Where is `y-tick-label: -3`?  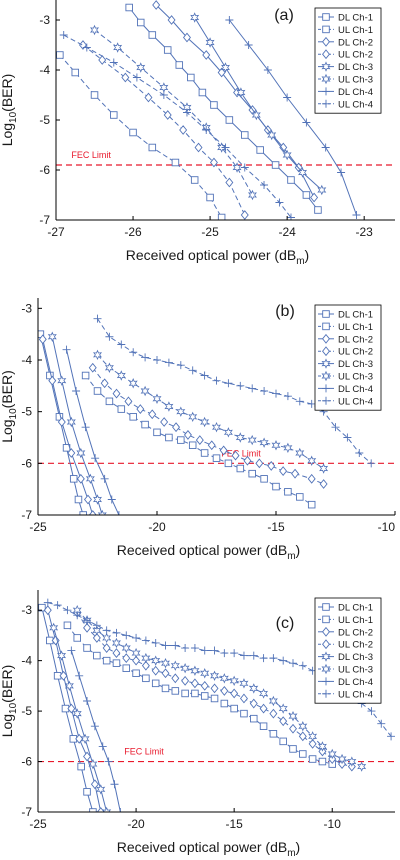
y-tick-label: -3 is located at coordinates (26, 610).